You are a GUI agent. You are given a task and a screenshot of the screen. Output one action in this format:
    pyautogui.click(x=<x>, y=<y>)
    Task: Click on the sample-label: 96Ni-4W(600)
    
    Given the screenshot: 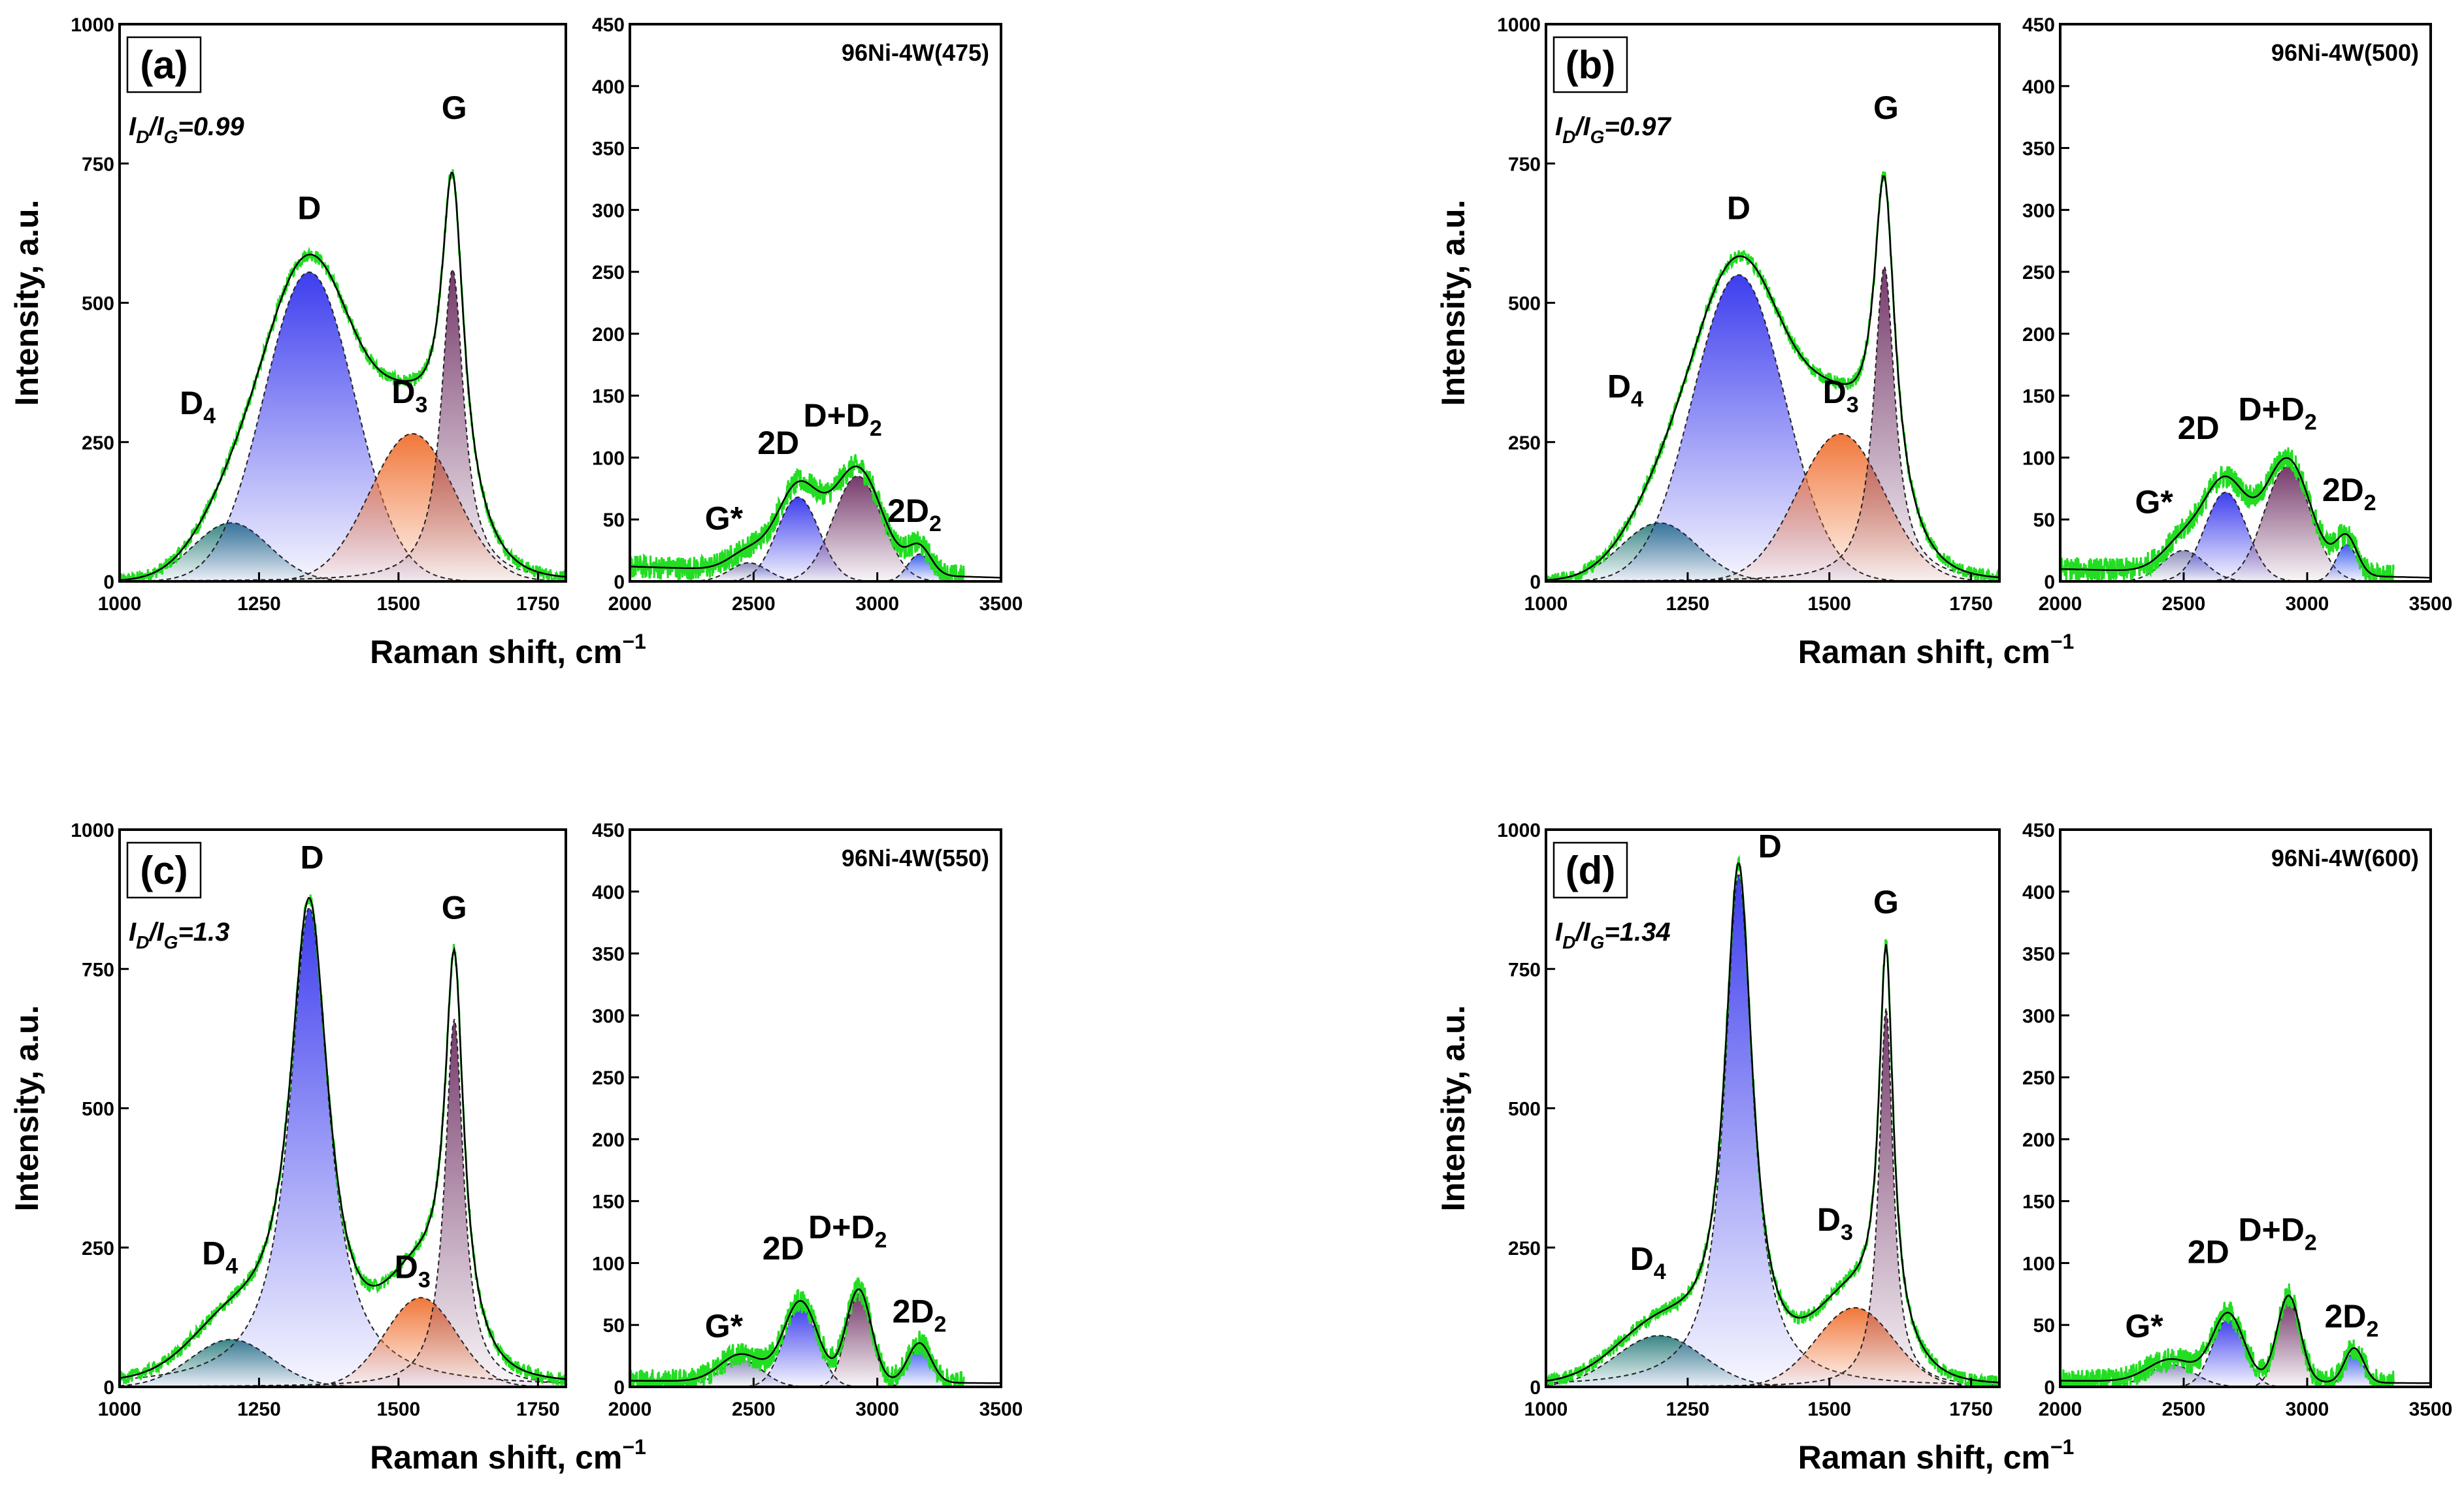 What is the action you would take?
    pyautogui.click(x=2345, y=858)
    